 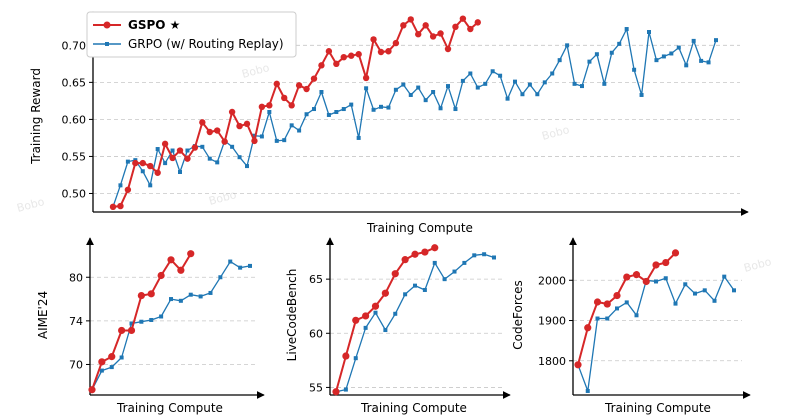 What do you see at coordinates (552, 361) in the screenshot?
I see `y-tick-label: 1800` at bounding box center [552, 361].